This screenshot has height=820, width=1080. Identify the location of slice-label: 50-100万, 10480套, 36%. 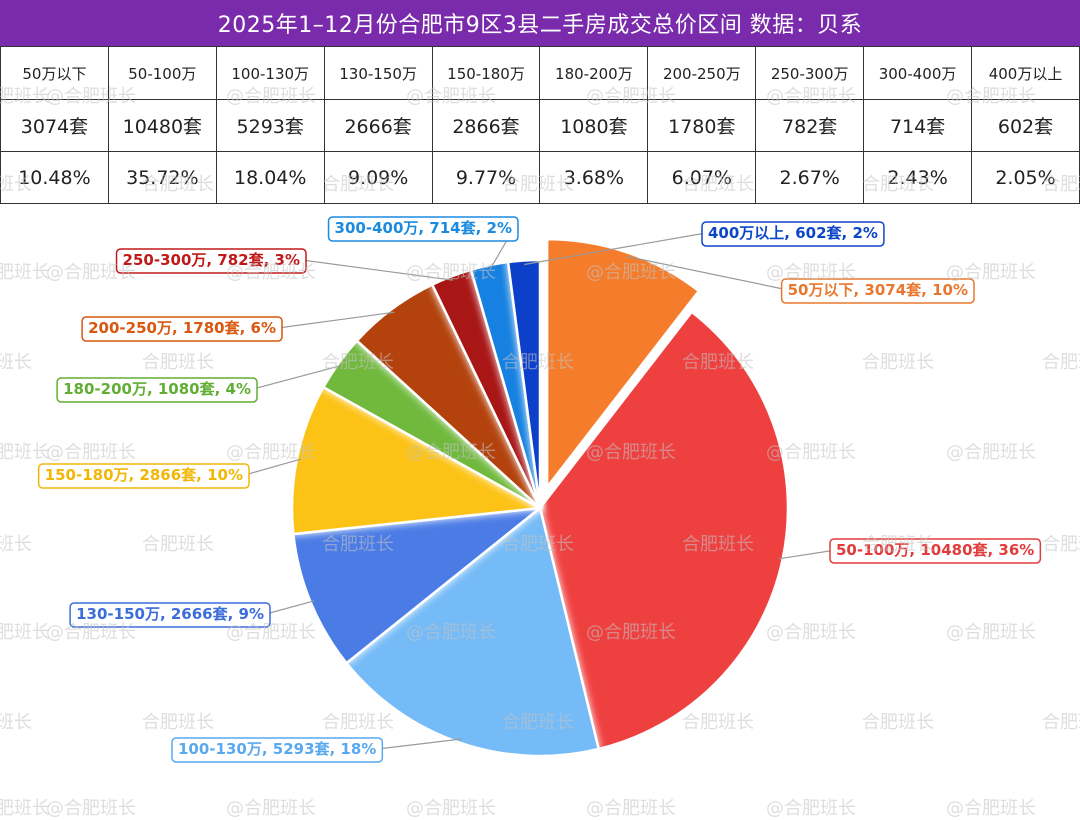
(935, 550).